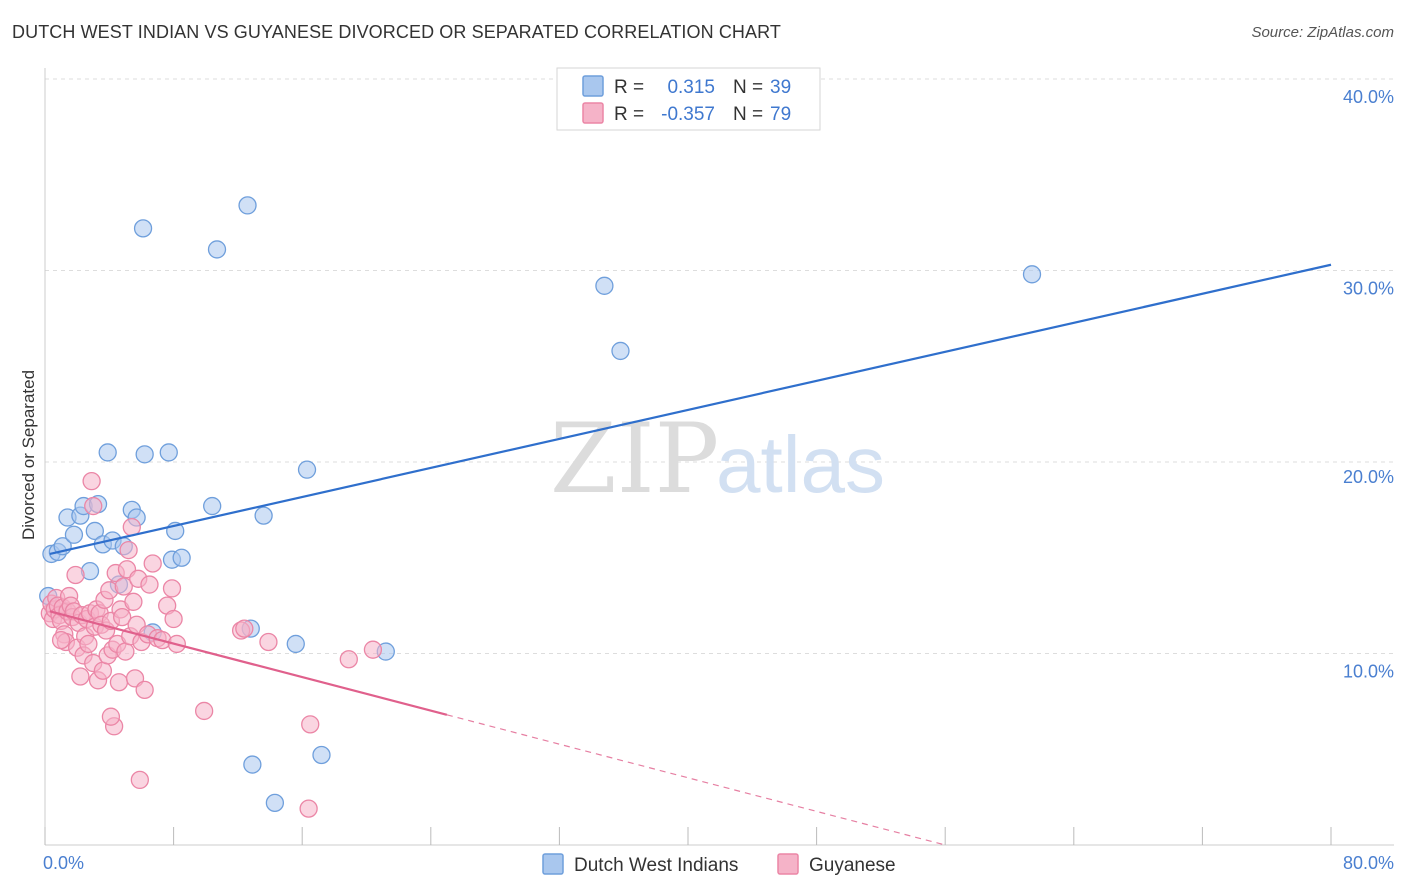  I want to click on legend-n-value-pink: 79, so click(780, 114).